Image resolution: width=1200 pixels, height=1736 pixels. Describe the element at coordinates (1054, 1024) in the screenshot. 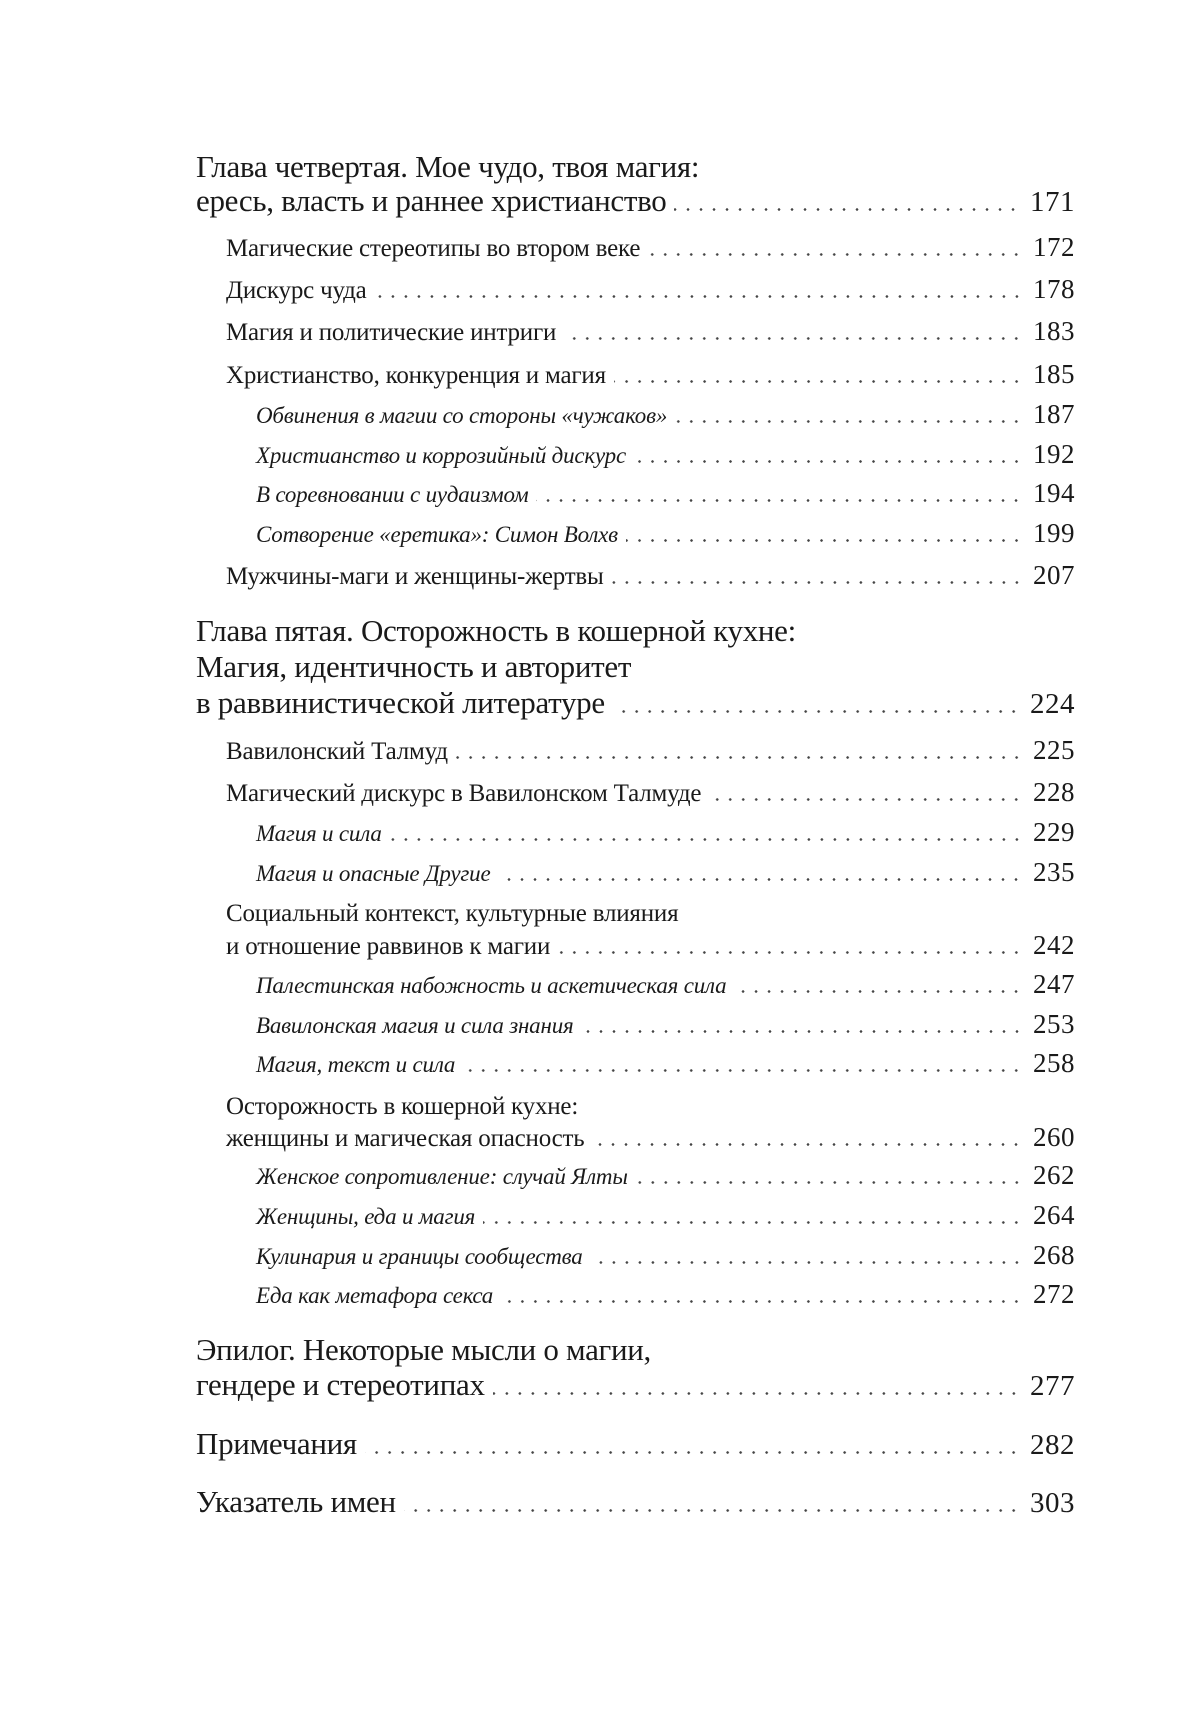

I see `page-number: 253` at that location.